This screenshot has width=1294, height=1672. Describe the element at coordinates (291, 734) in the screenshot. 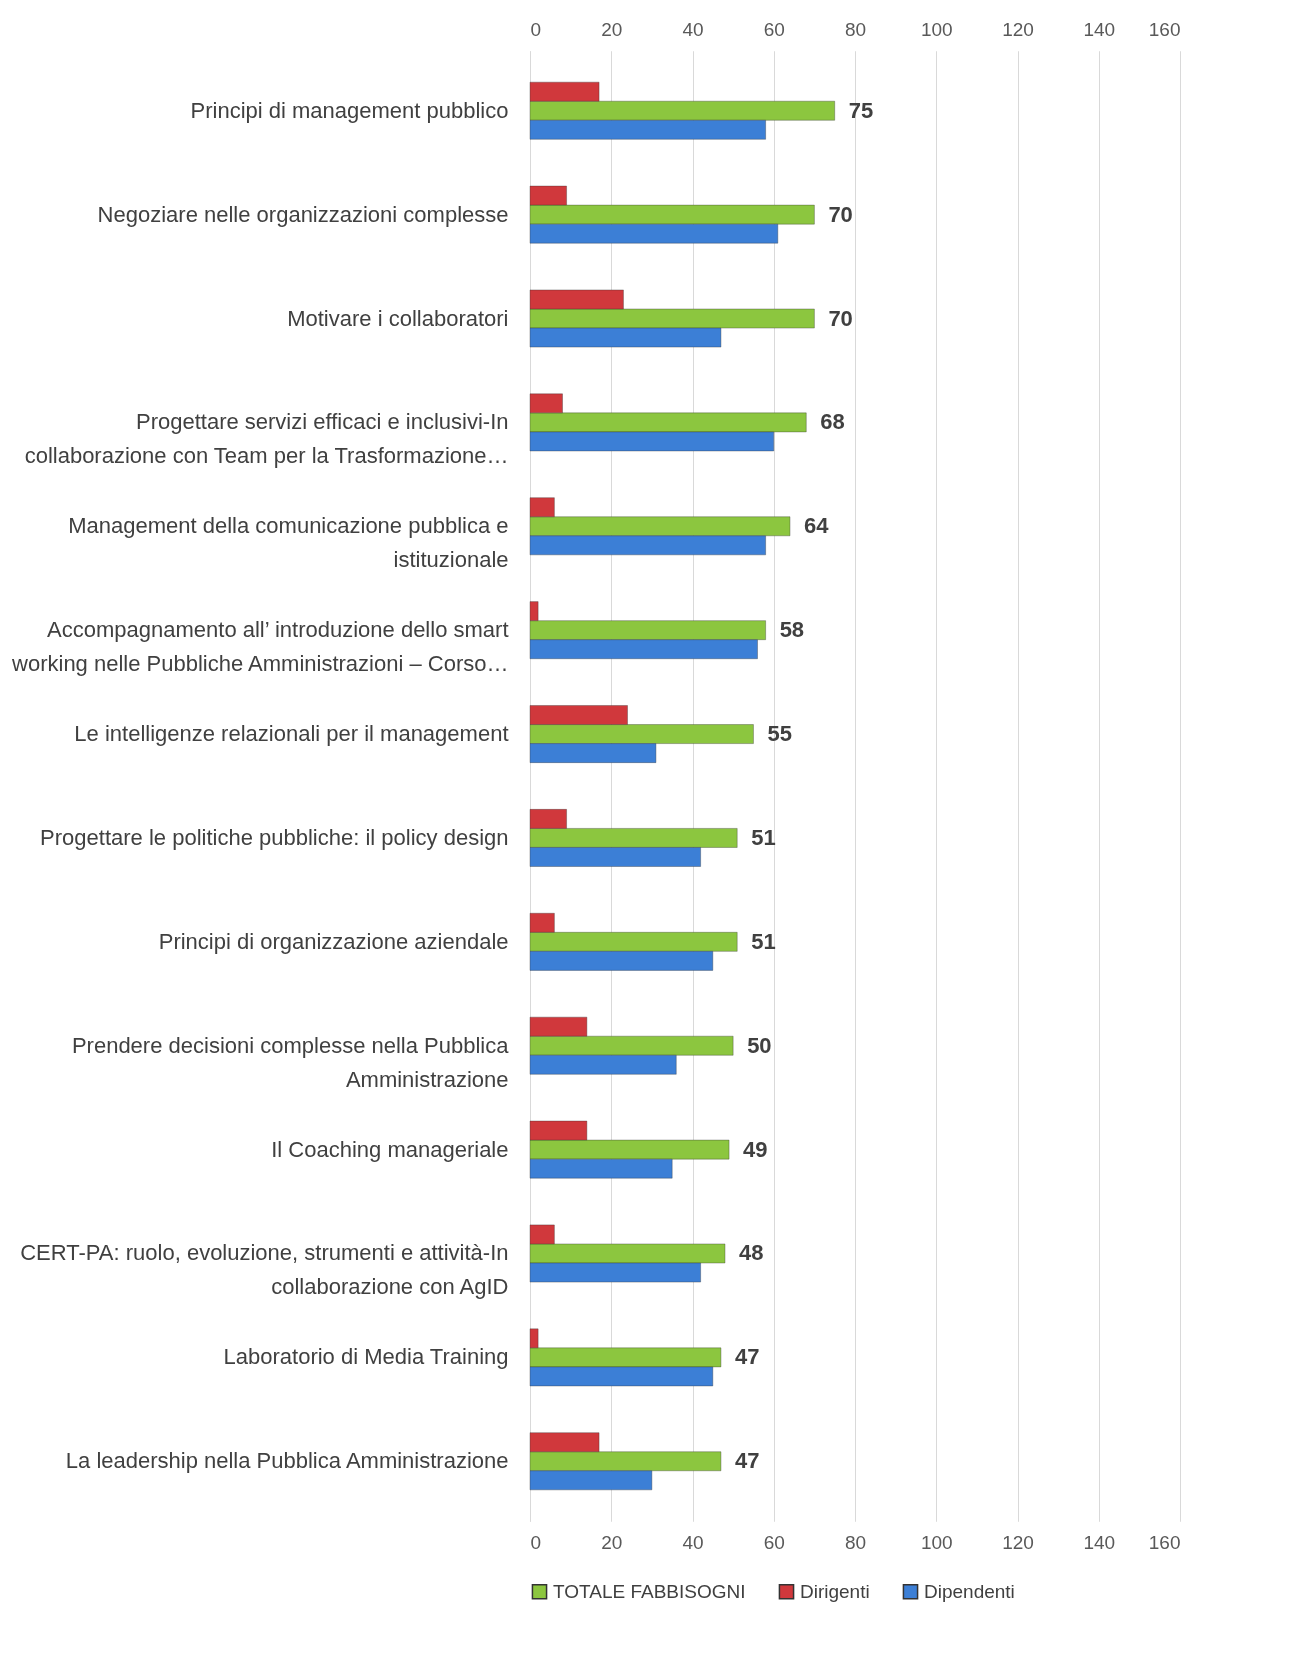

I see `y-tick-label: Le intelligenze relazionali per il management` at that location.